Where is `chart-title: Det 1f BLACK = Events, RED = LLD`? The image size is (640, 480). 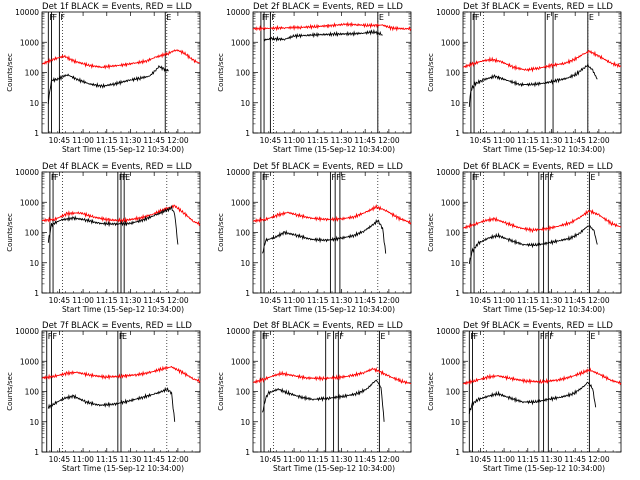
chart-title: Det 1f BLACK = Events, RED = LLD is located at coordinates (117, 7).